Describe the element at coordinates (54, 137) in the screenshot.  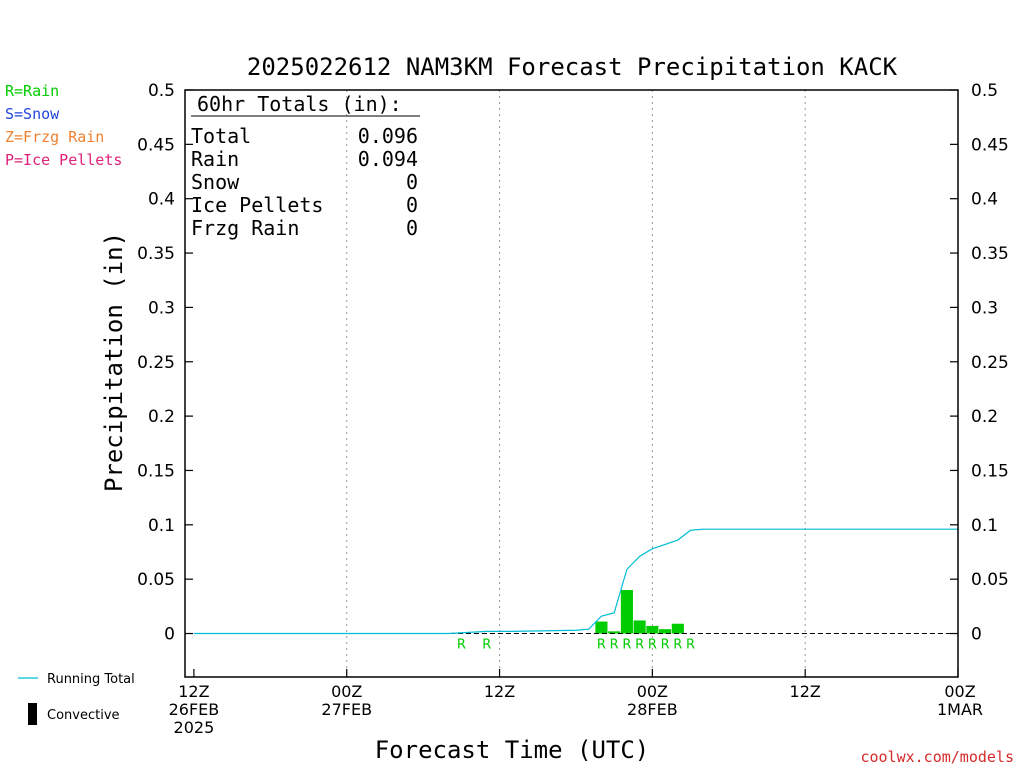
I see `type-legend-item: Z=Frzg Rain` at that location.